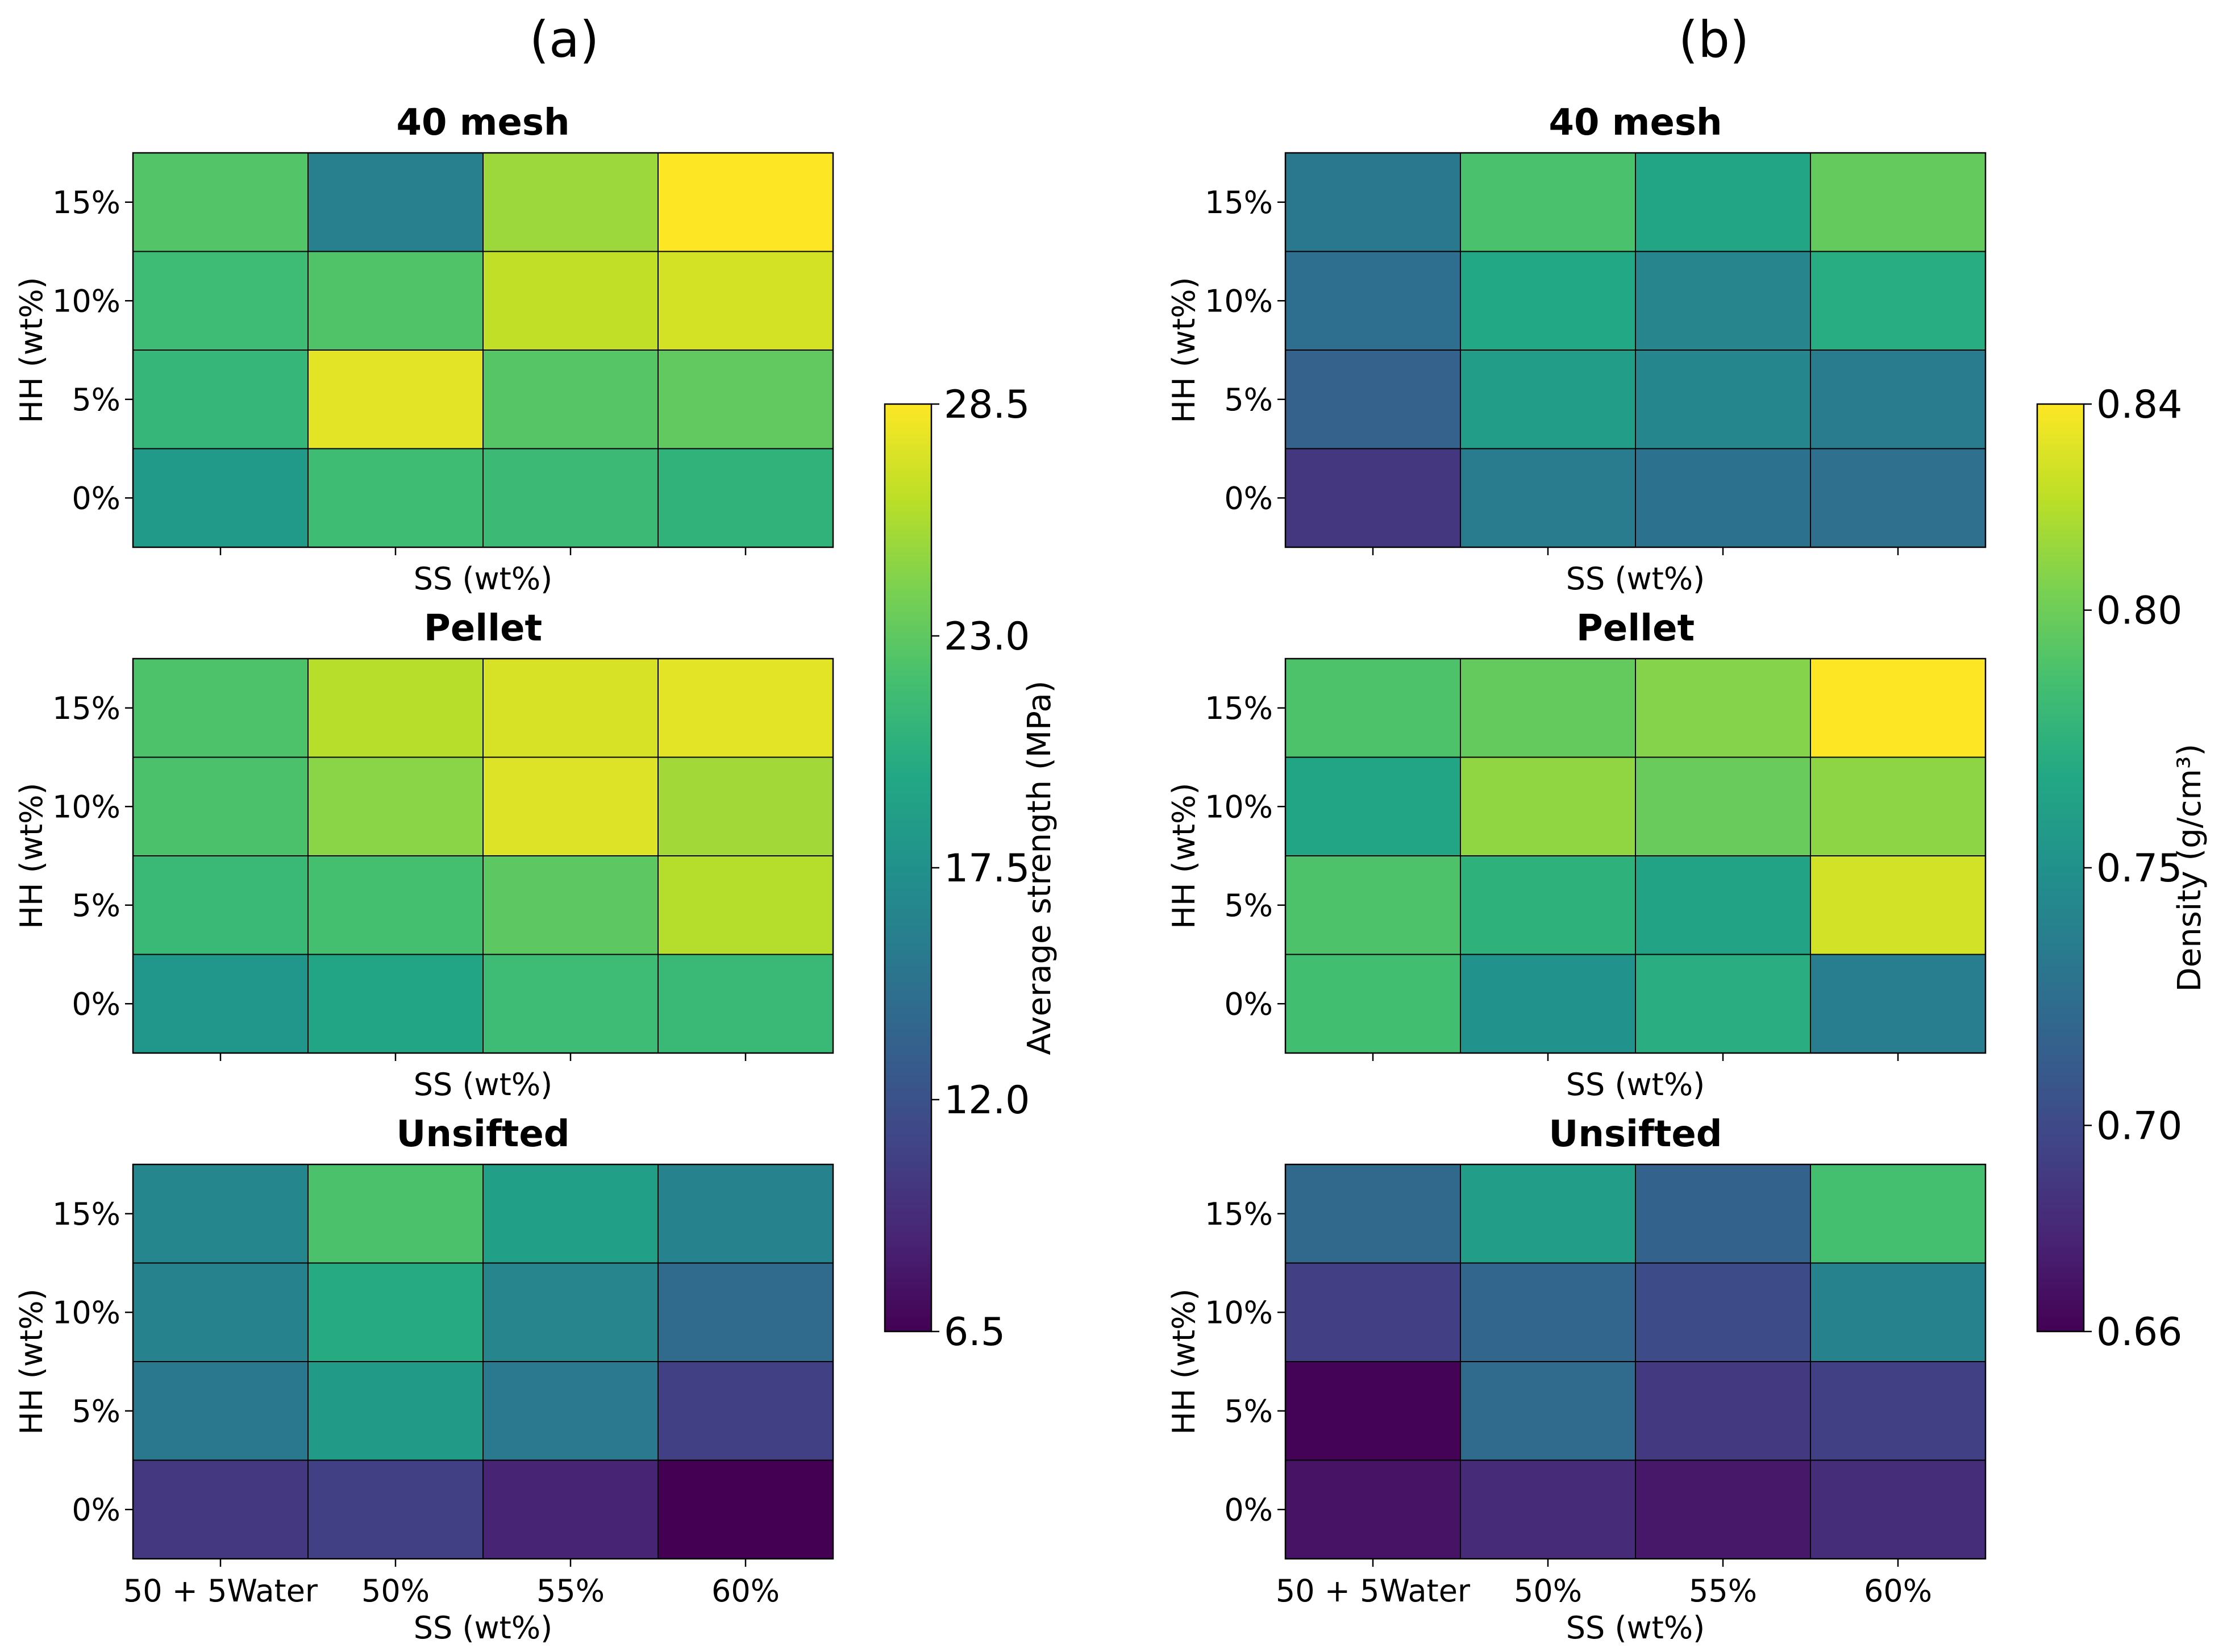 This screenshot has width=2227, height=1652. I want to click on subplot-title: 40 mesh, so click(1635, 123).